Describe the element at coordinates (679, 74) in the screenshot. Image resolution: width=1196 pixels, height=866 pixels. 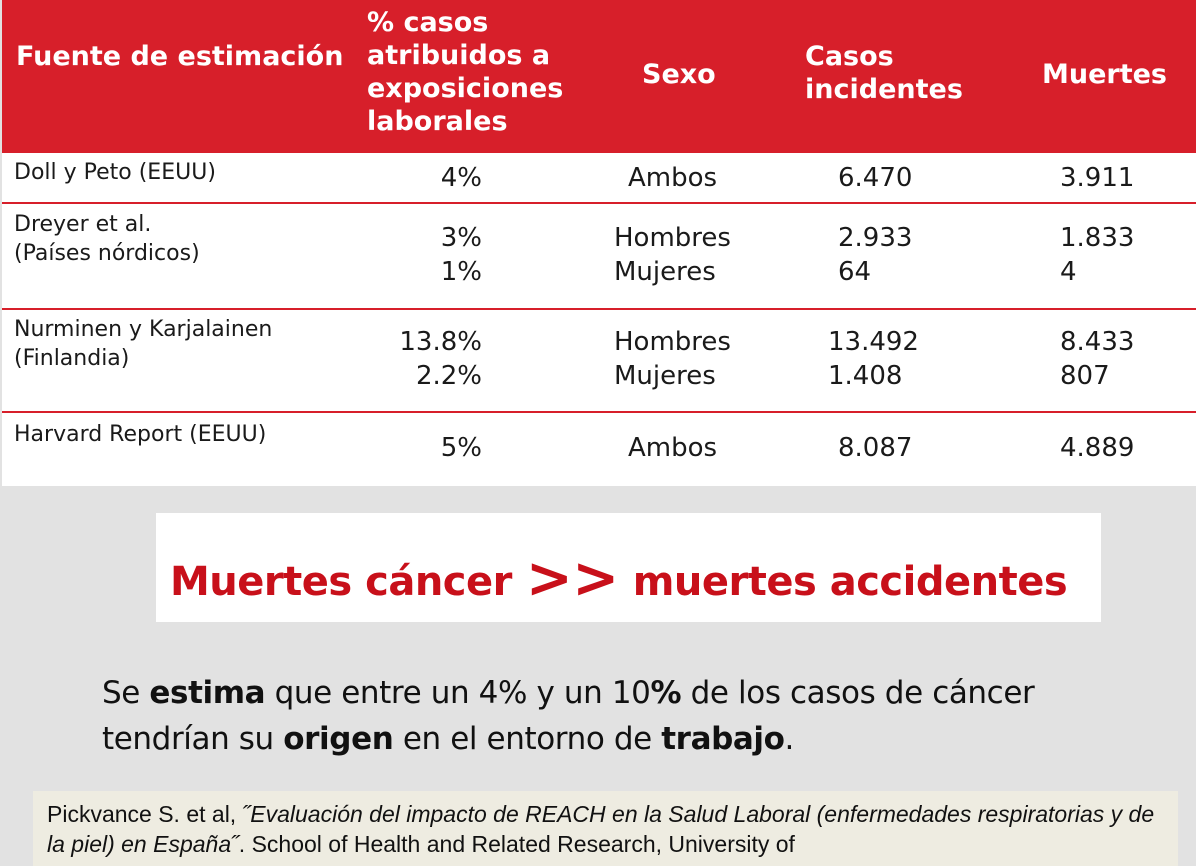
I see `header-sexo: Sexo` at that location.